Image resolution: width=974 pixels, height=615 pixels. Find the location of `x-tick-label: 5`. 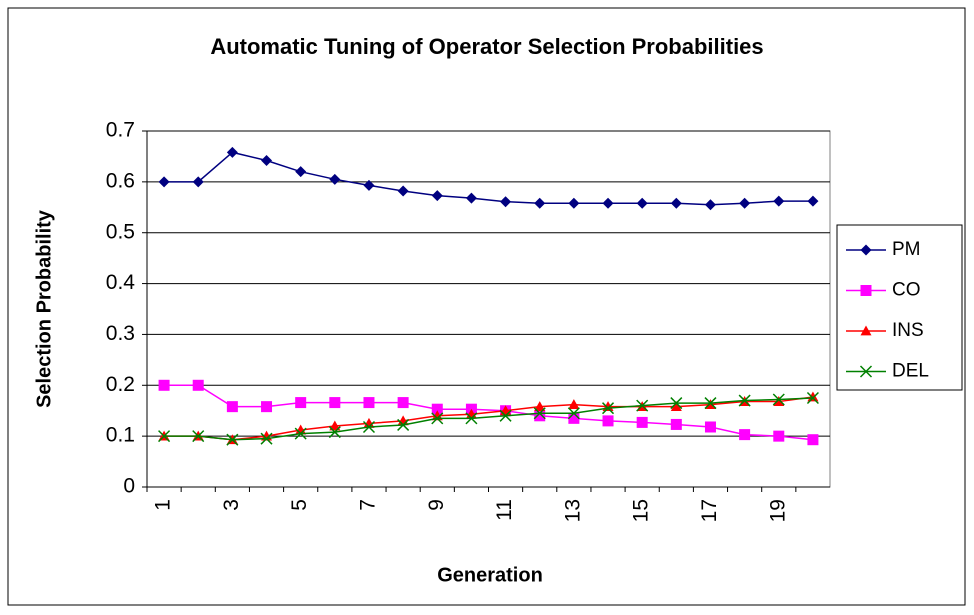

x-tick-label: 5 is located at coordinates (299, 505).